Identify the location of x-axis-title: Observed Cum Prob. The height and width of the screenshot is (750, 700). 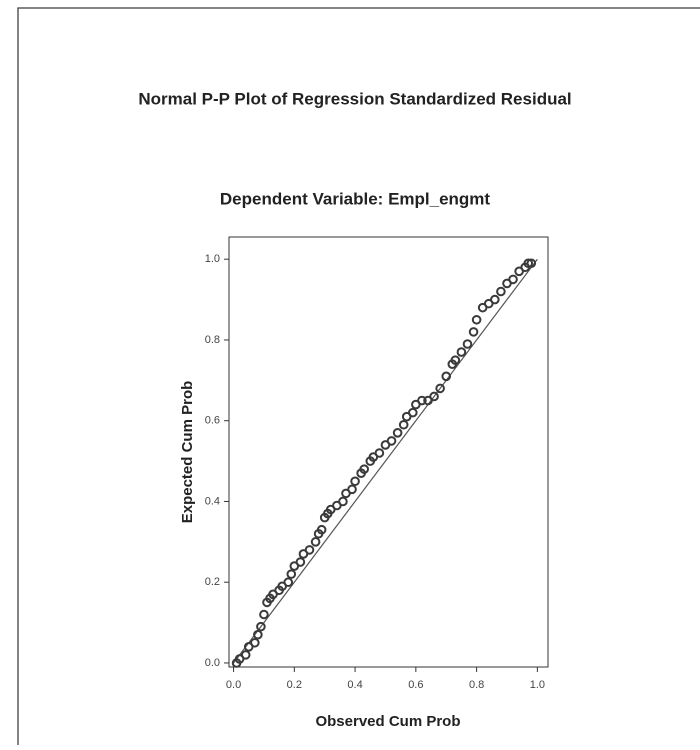
(387, 721).